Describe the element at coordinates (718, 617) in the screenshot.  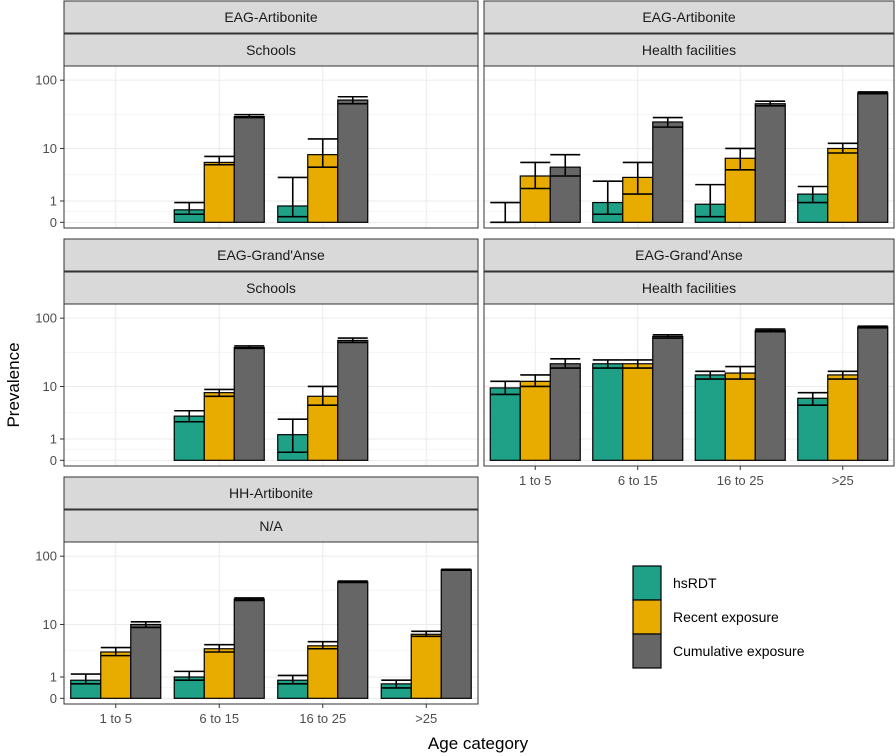
I see `legend: hsRDT Recent exposure Cumulative exposure` at that location.